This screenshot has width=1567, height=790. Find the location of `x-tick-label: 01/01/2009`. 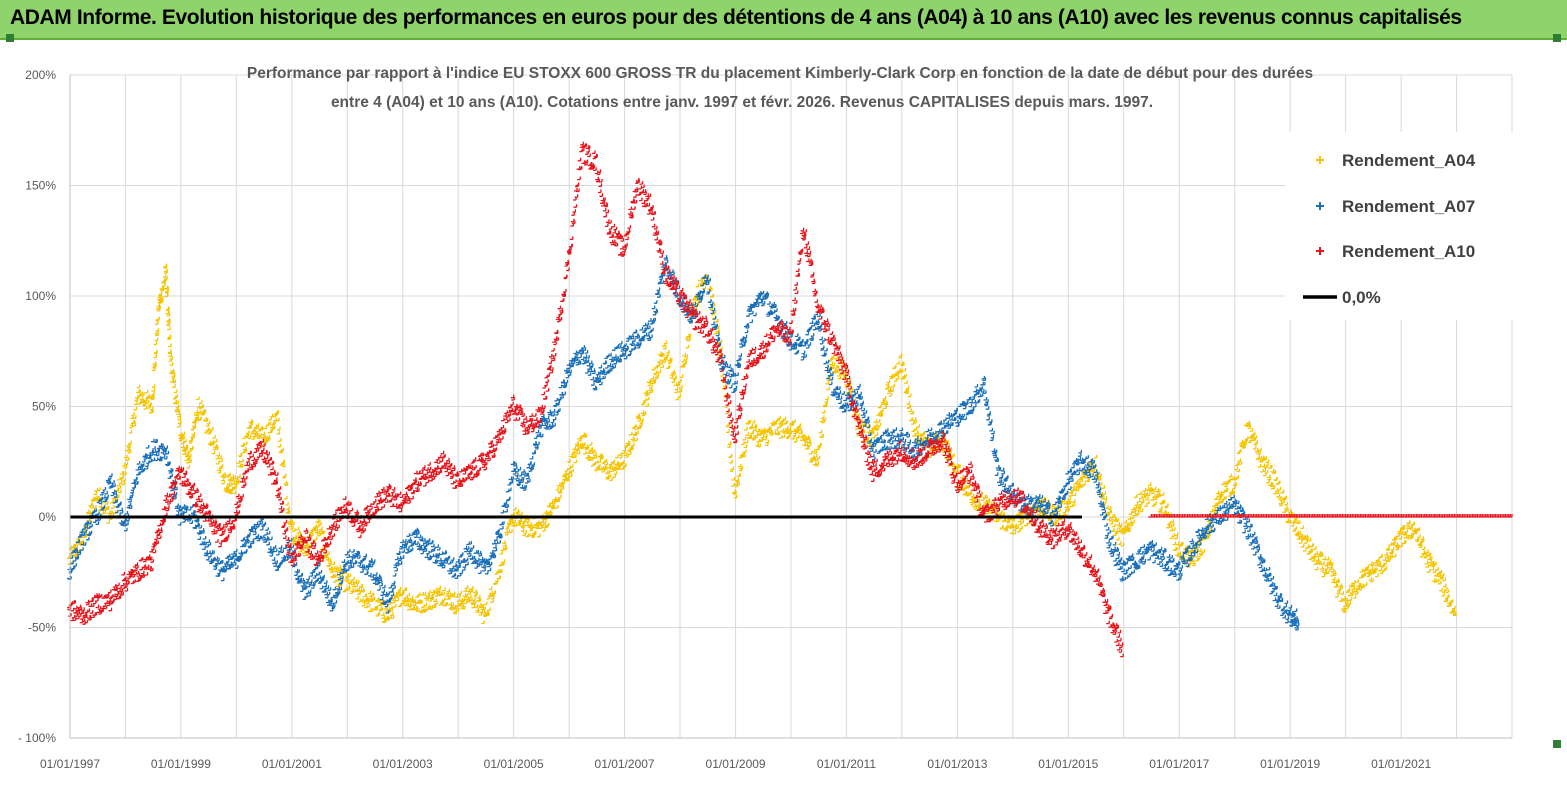

x-tick-label: 01/01/2009 is located at coordinates (736, 764).